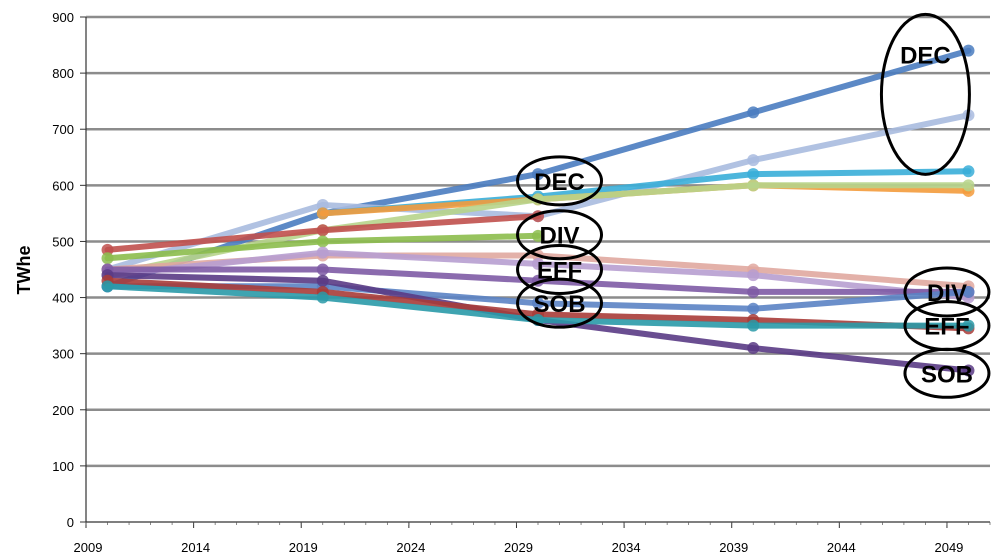 The width and height of the screenshot is (1003, 560). I want to click on y-tick-label: 300, so click(63, 354).